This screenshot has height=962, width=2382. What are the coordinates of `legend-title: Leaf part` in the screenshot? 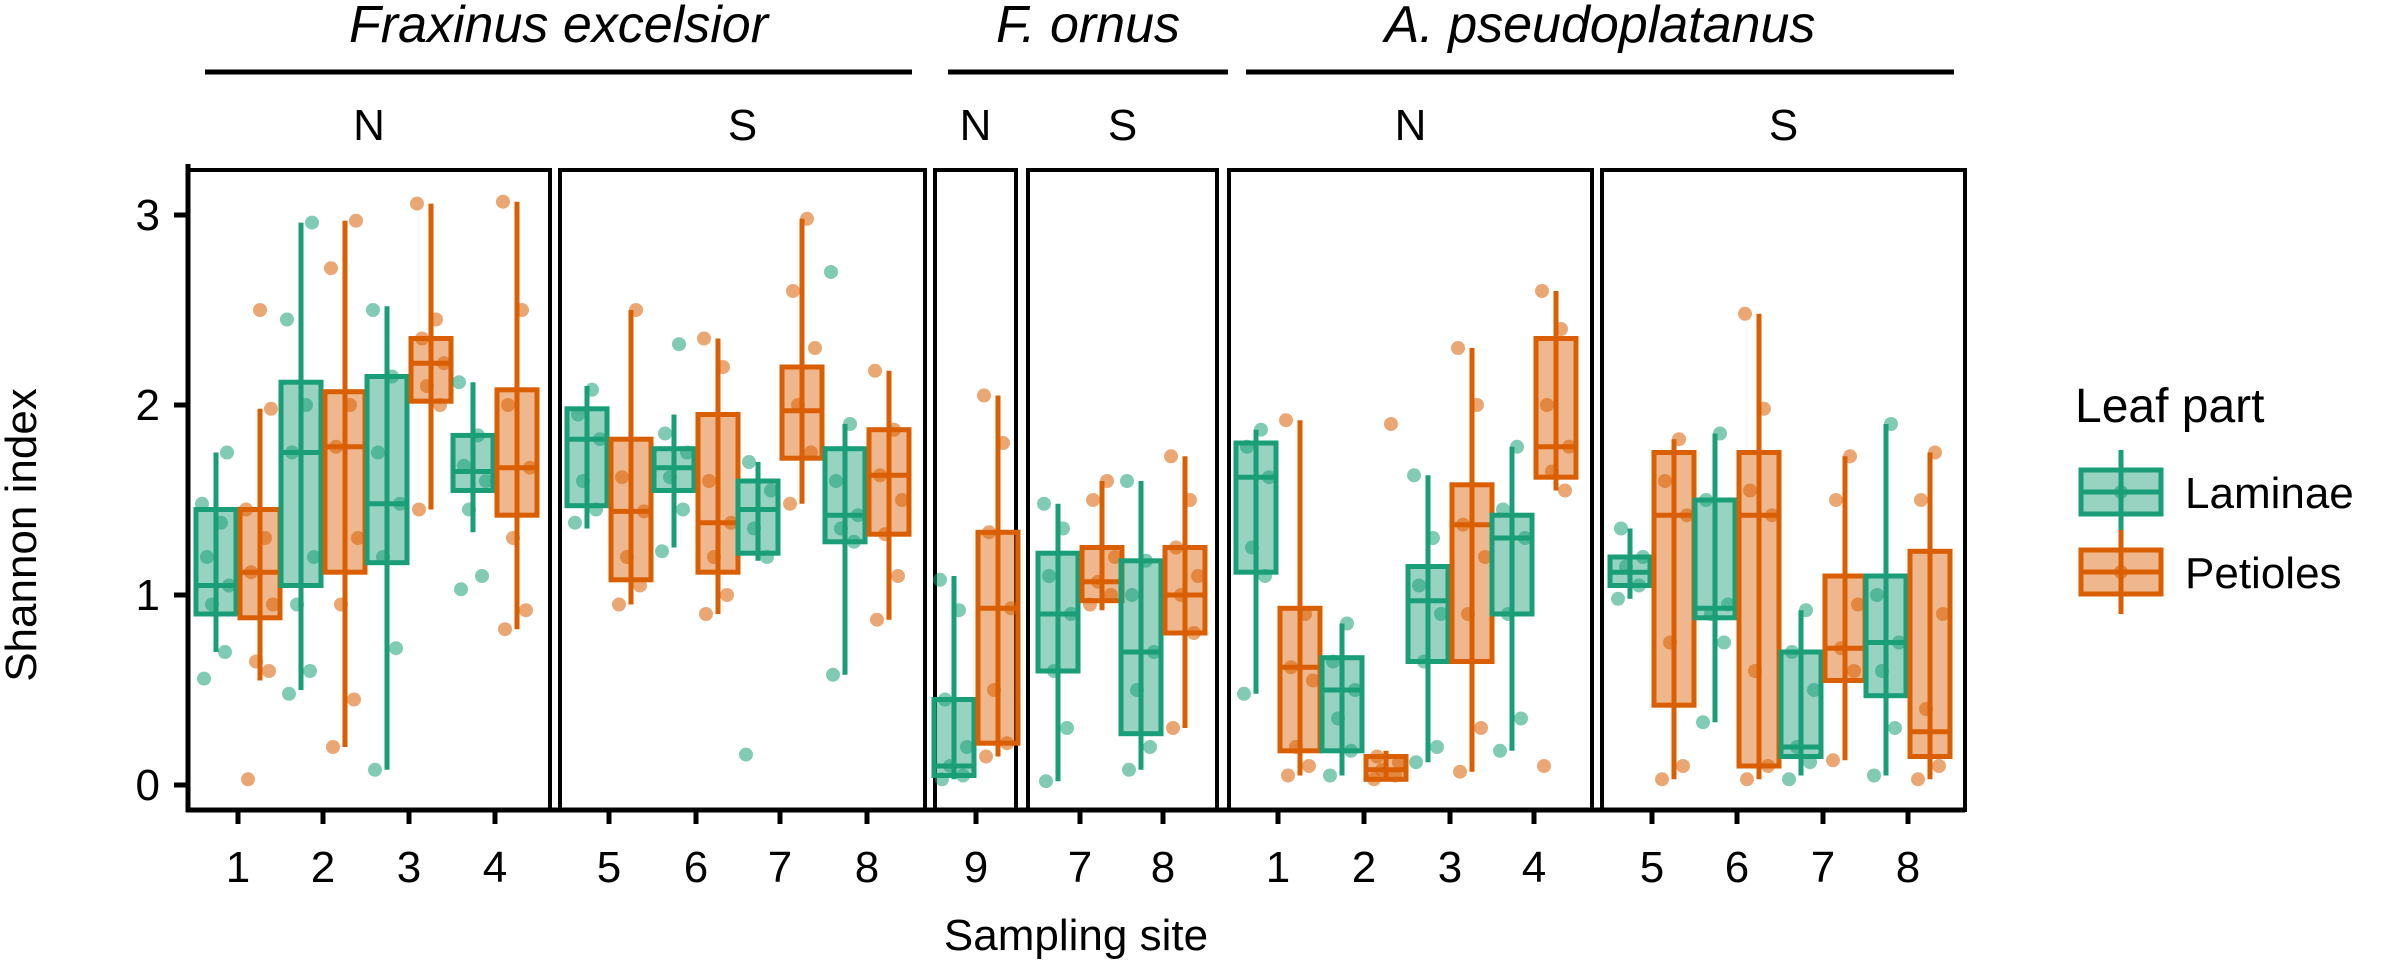 It's located at (2169, 406).